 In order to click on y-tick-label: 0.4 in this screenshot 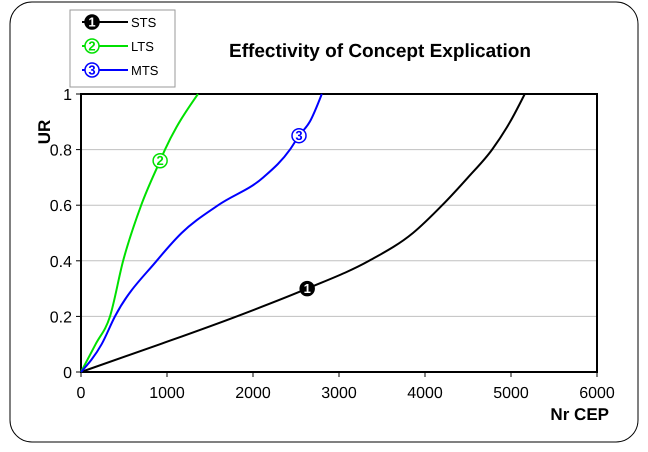, I will do `click(61, 262)`.